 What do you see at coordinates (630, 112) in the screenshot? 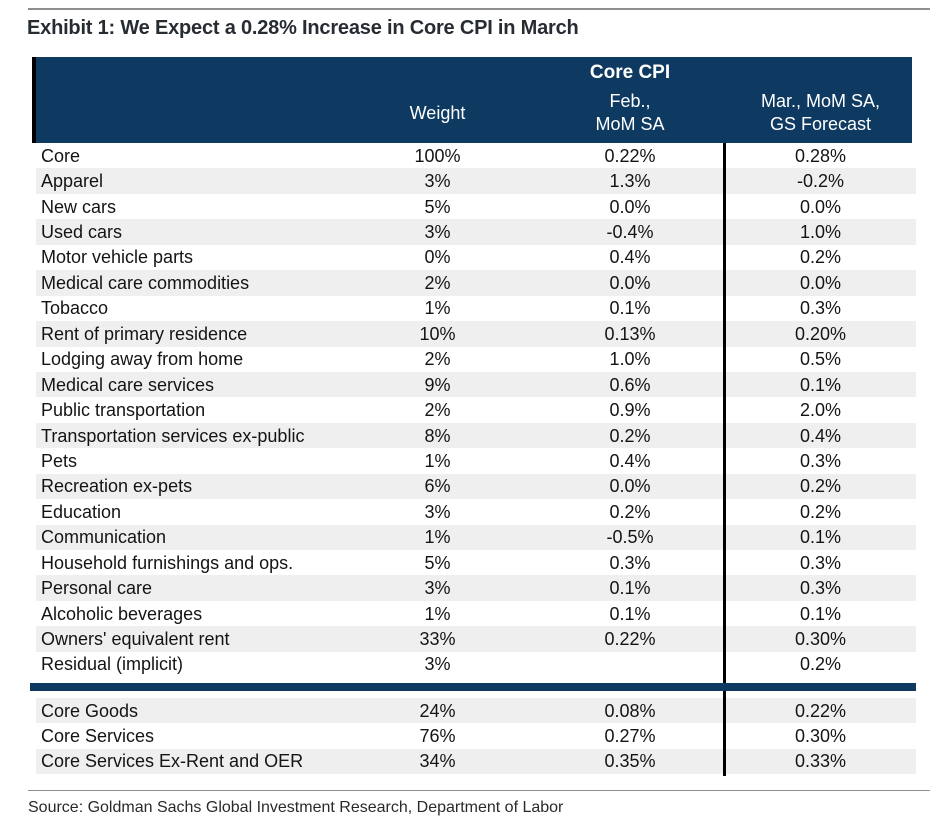
I see `column-header-feb-mom-sa: Feb., MoM SA` at bounding box center [630, 112].